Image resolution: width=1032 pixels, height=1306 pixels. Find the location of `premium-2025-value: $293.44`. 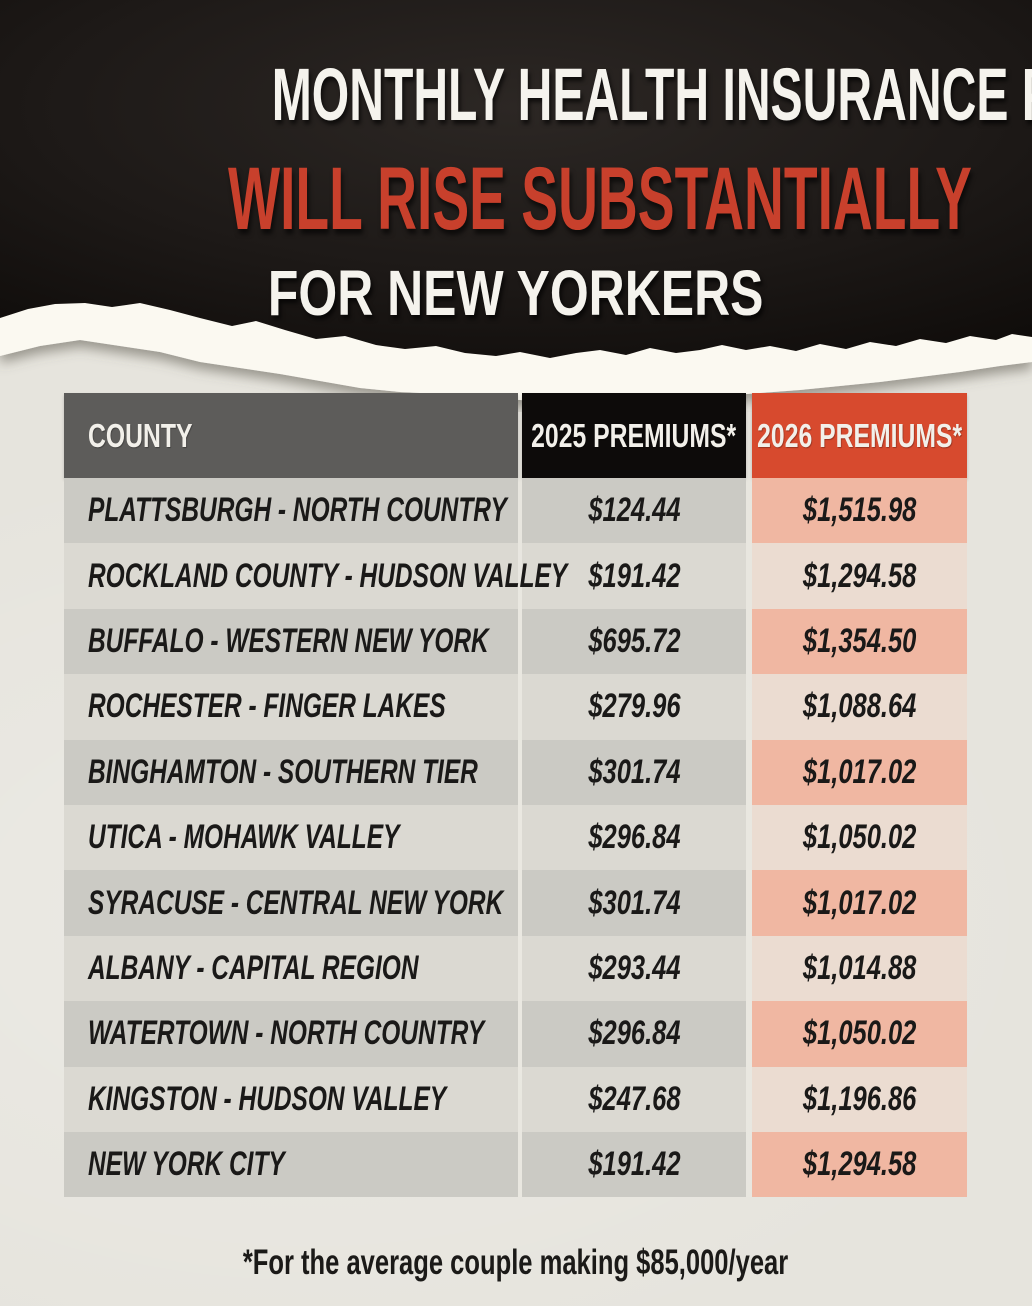

premium-2025-value: $293.44 is located at coordinates (634, 967).